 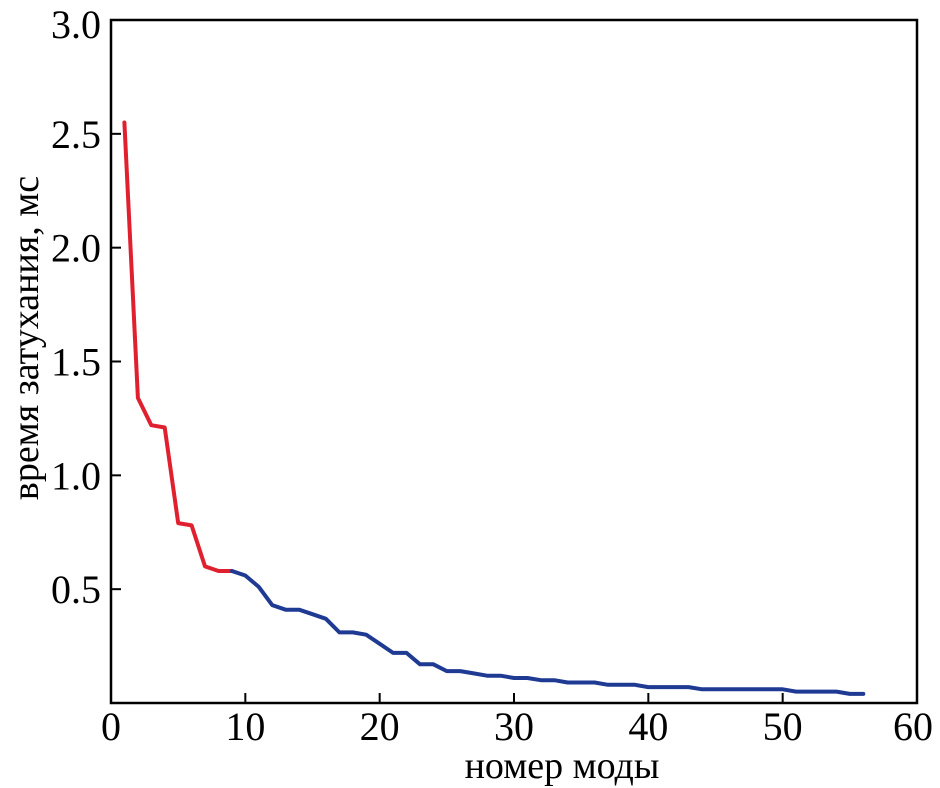 What do you see at coordinates (76, 475) in the screenshot?
I see `y-tick-label: 1.0` at bounding box center [76, 475].